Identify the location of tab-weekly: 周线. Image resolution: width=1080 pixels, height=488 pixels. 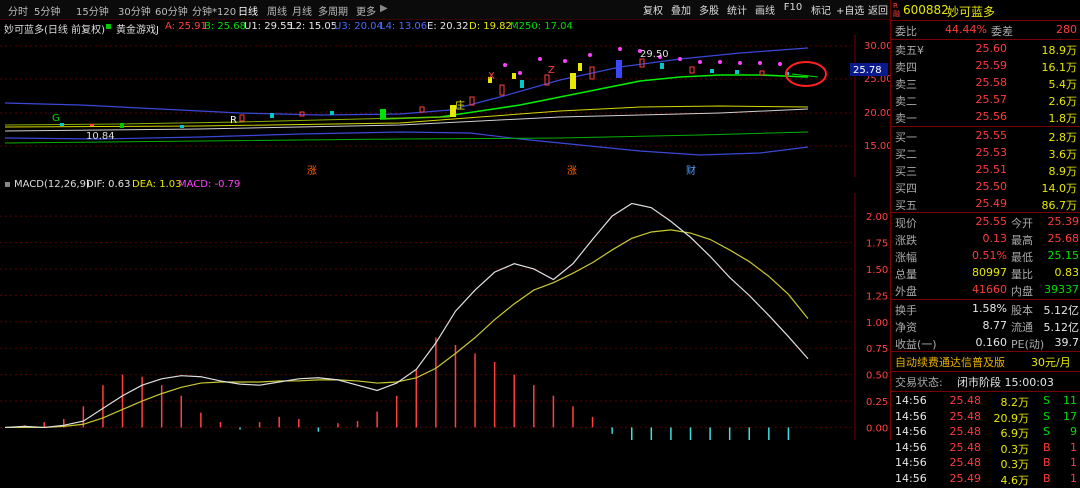
(277, 12).